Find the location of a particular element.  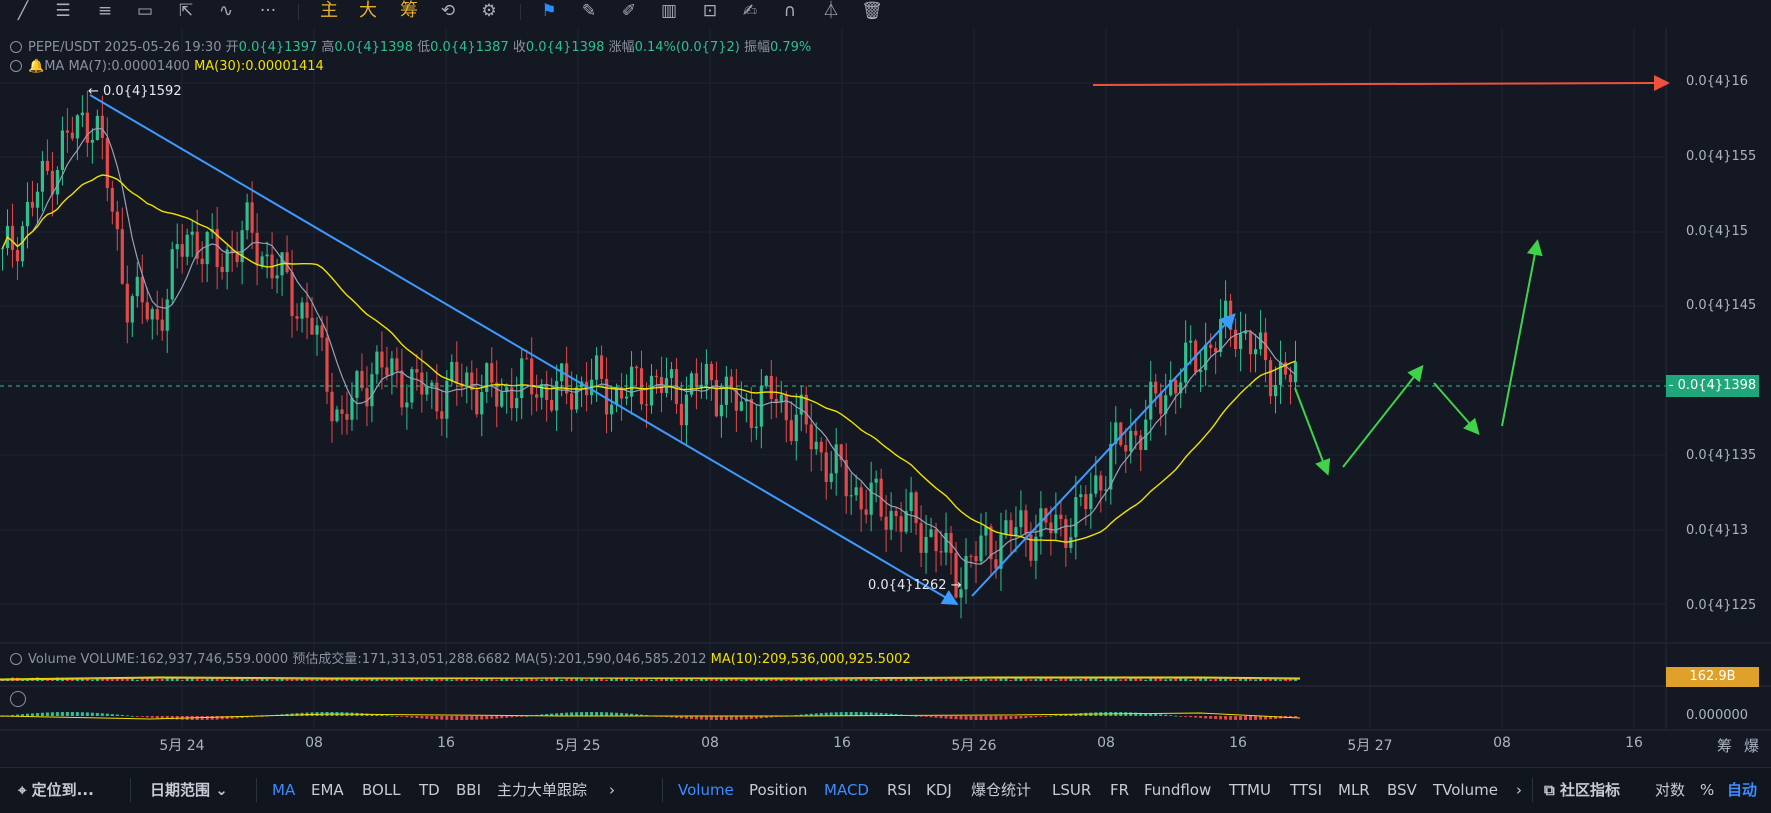

community-indicators-button: ⧉ 社区指标 is located at coordinates (1582, 790).